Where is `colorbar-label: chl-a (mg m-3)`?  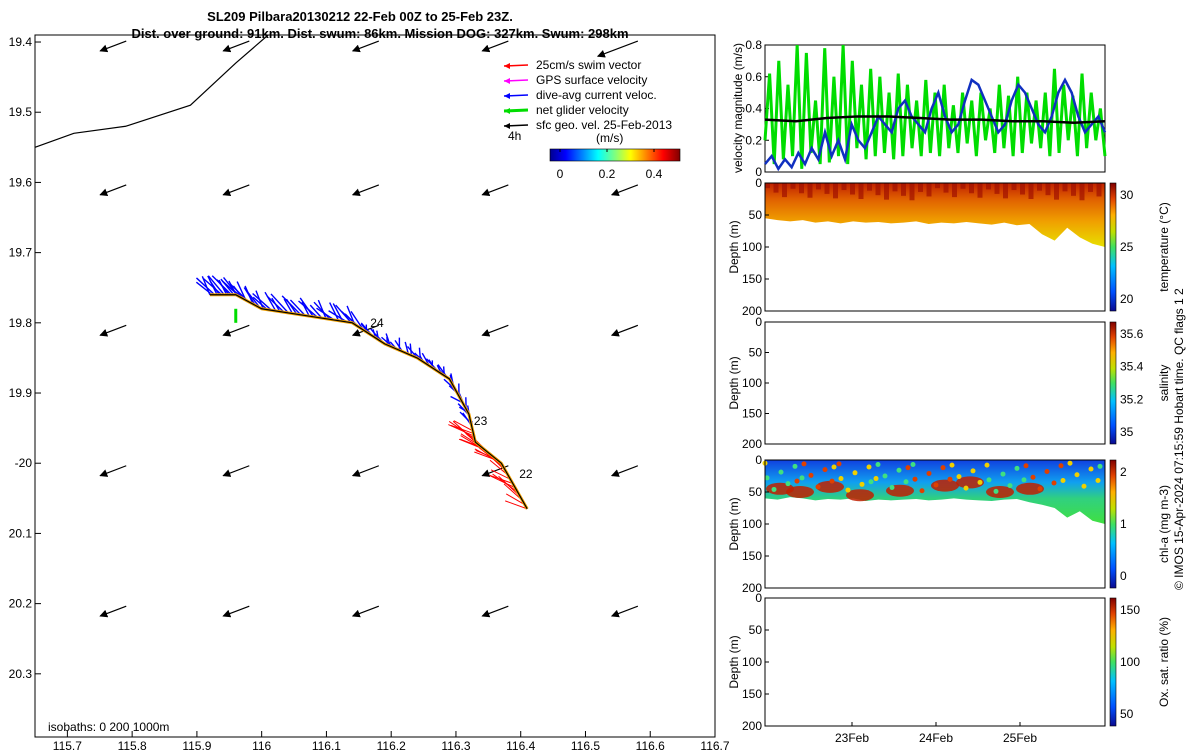
colorbar-label: chl-a (mg m-3) is located at coordinates (1164, 524).